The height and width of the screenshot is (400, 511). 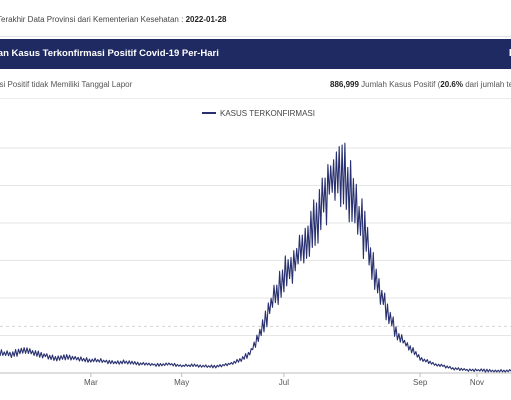 What do you see at coordinates (510, 54) in the screenshot?
I see `chart-header-truncated-text: F` at bounding box center [510, 54].